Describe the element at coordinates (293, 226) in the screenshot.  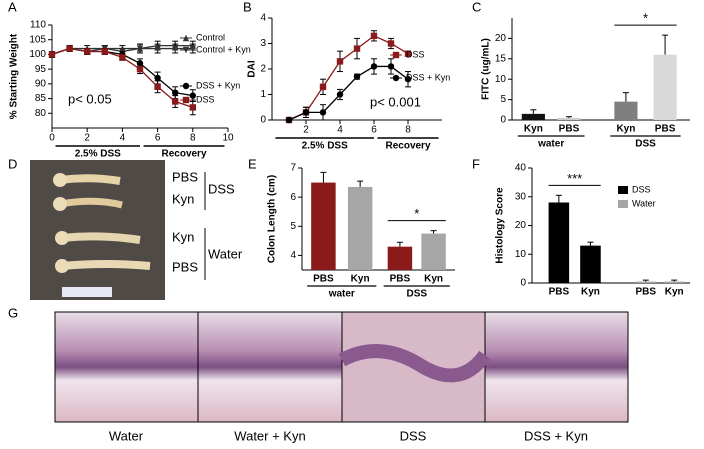
I see `y-tick-label: 5` at that location.